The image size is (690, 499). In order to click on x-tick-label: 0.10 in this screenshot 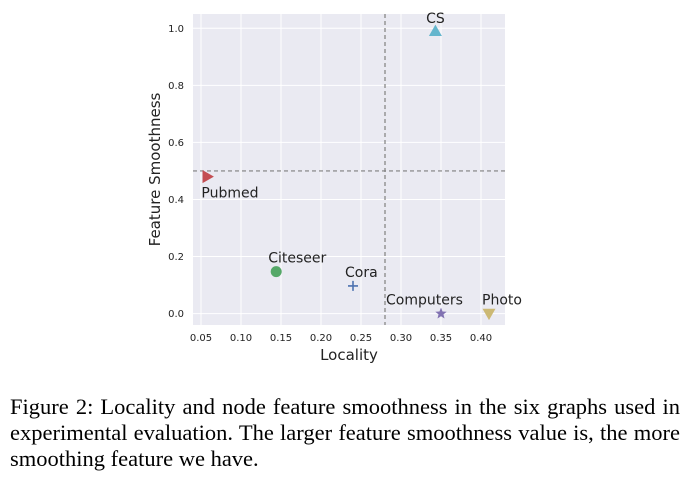, I will do `click(241, 338)`.